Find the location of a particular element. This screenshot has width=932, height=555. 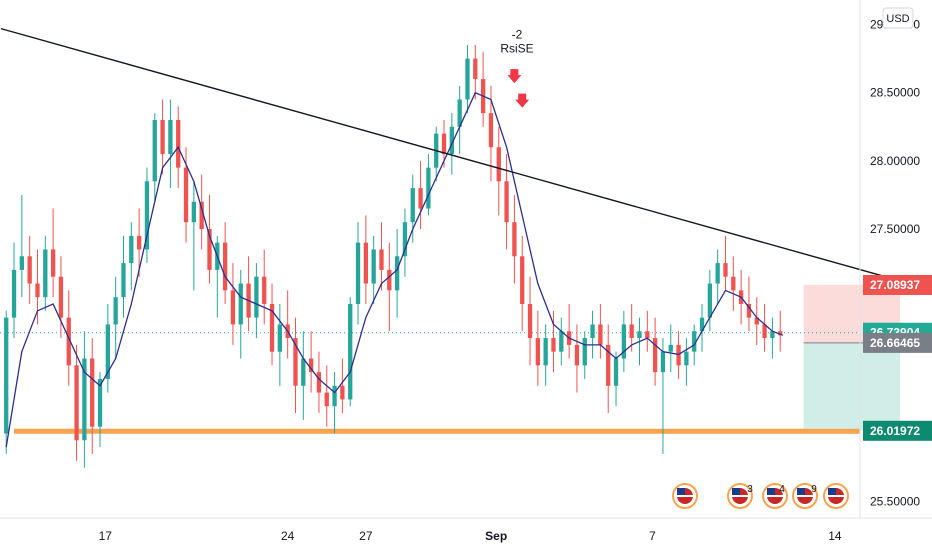

y-tick-label: 28.00000 is located at coordinates (895, 161).